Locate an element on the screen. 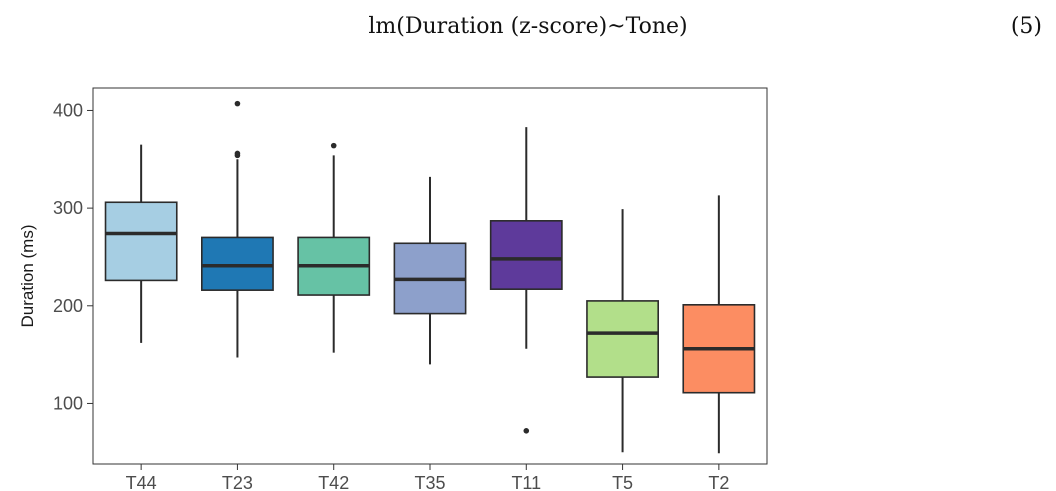 The image size is (1056, 491). x-tick-label: T42 is located at coordinates (333, 482).